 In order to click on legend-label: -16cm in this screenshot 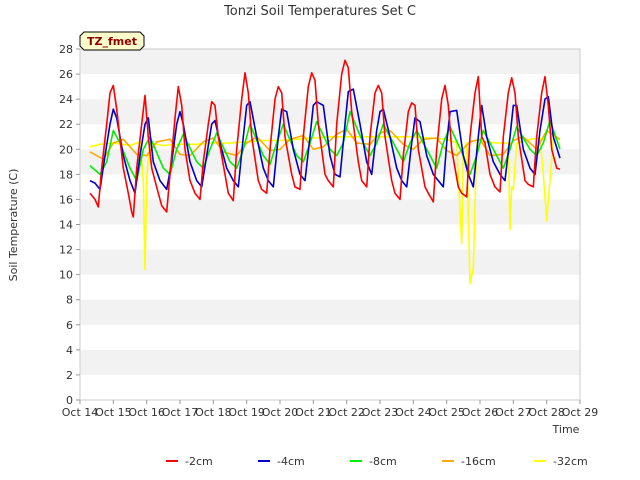, I will do `click(478, 461)`.